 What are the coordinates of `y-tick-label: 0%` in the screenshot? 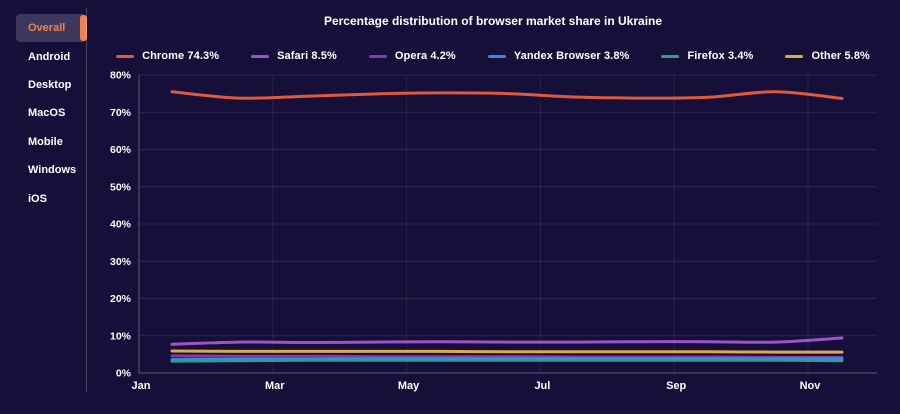 It's located at (124, 374).